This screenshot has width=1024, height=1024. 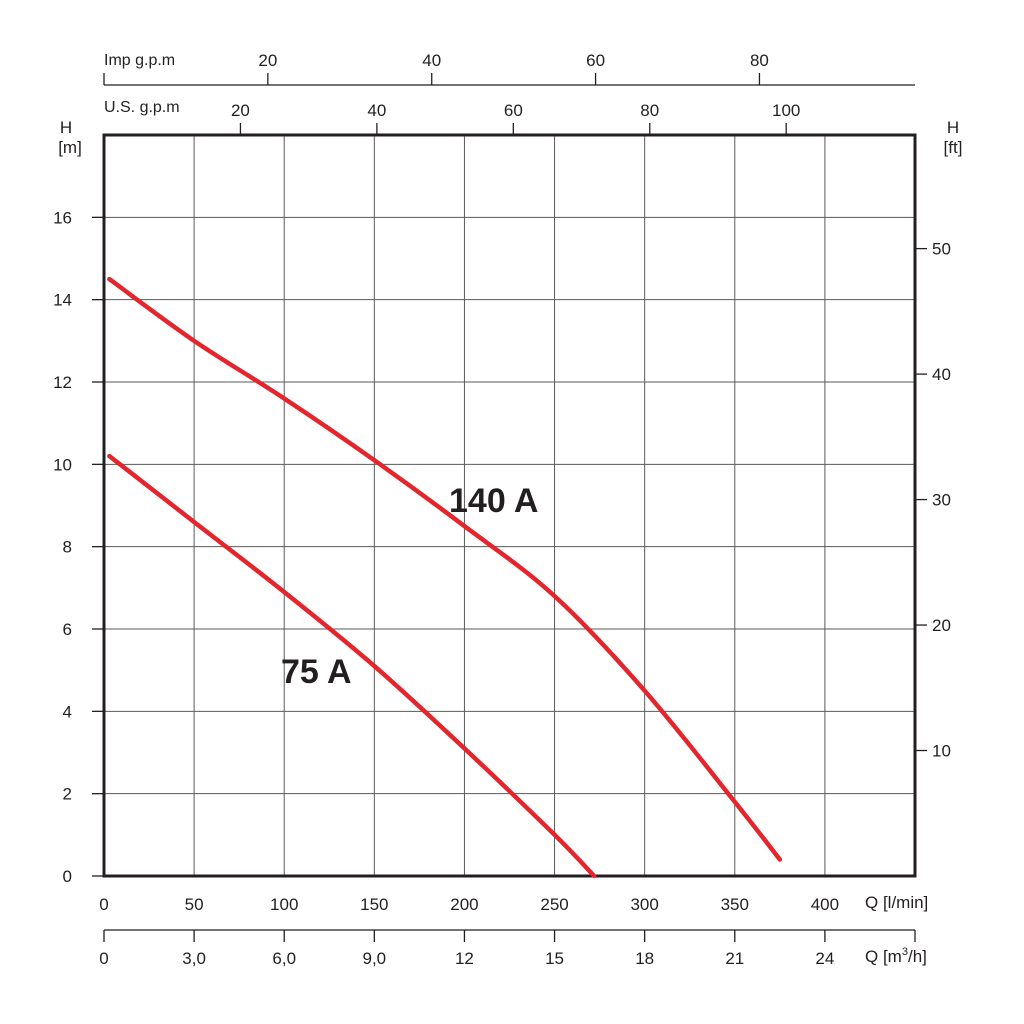 What do you see at coordinates (941, 500) in the screenshot?
I see `y2-tick-label: 30` at bounding box center [941, 500].